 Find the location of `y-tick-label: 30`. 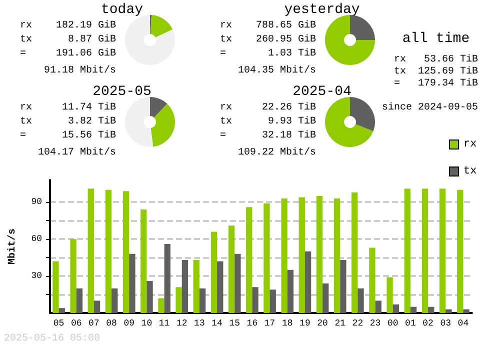

y-tick-label: 30 is located at coordinates (36, 276).